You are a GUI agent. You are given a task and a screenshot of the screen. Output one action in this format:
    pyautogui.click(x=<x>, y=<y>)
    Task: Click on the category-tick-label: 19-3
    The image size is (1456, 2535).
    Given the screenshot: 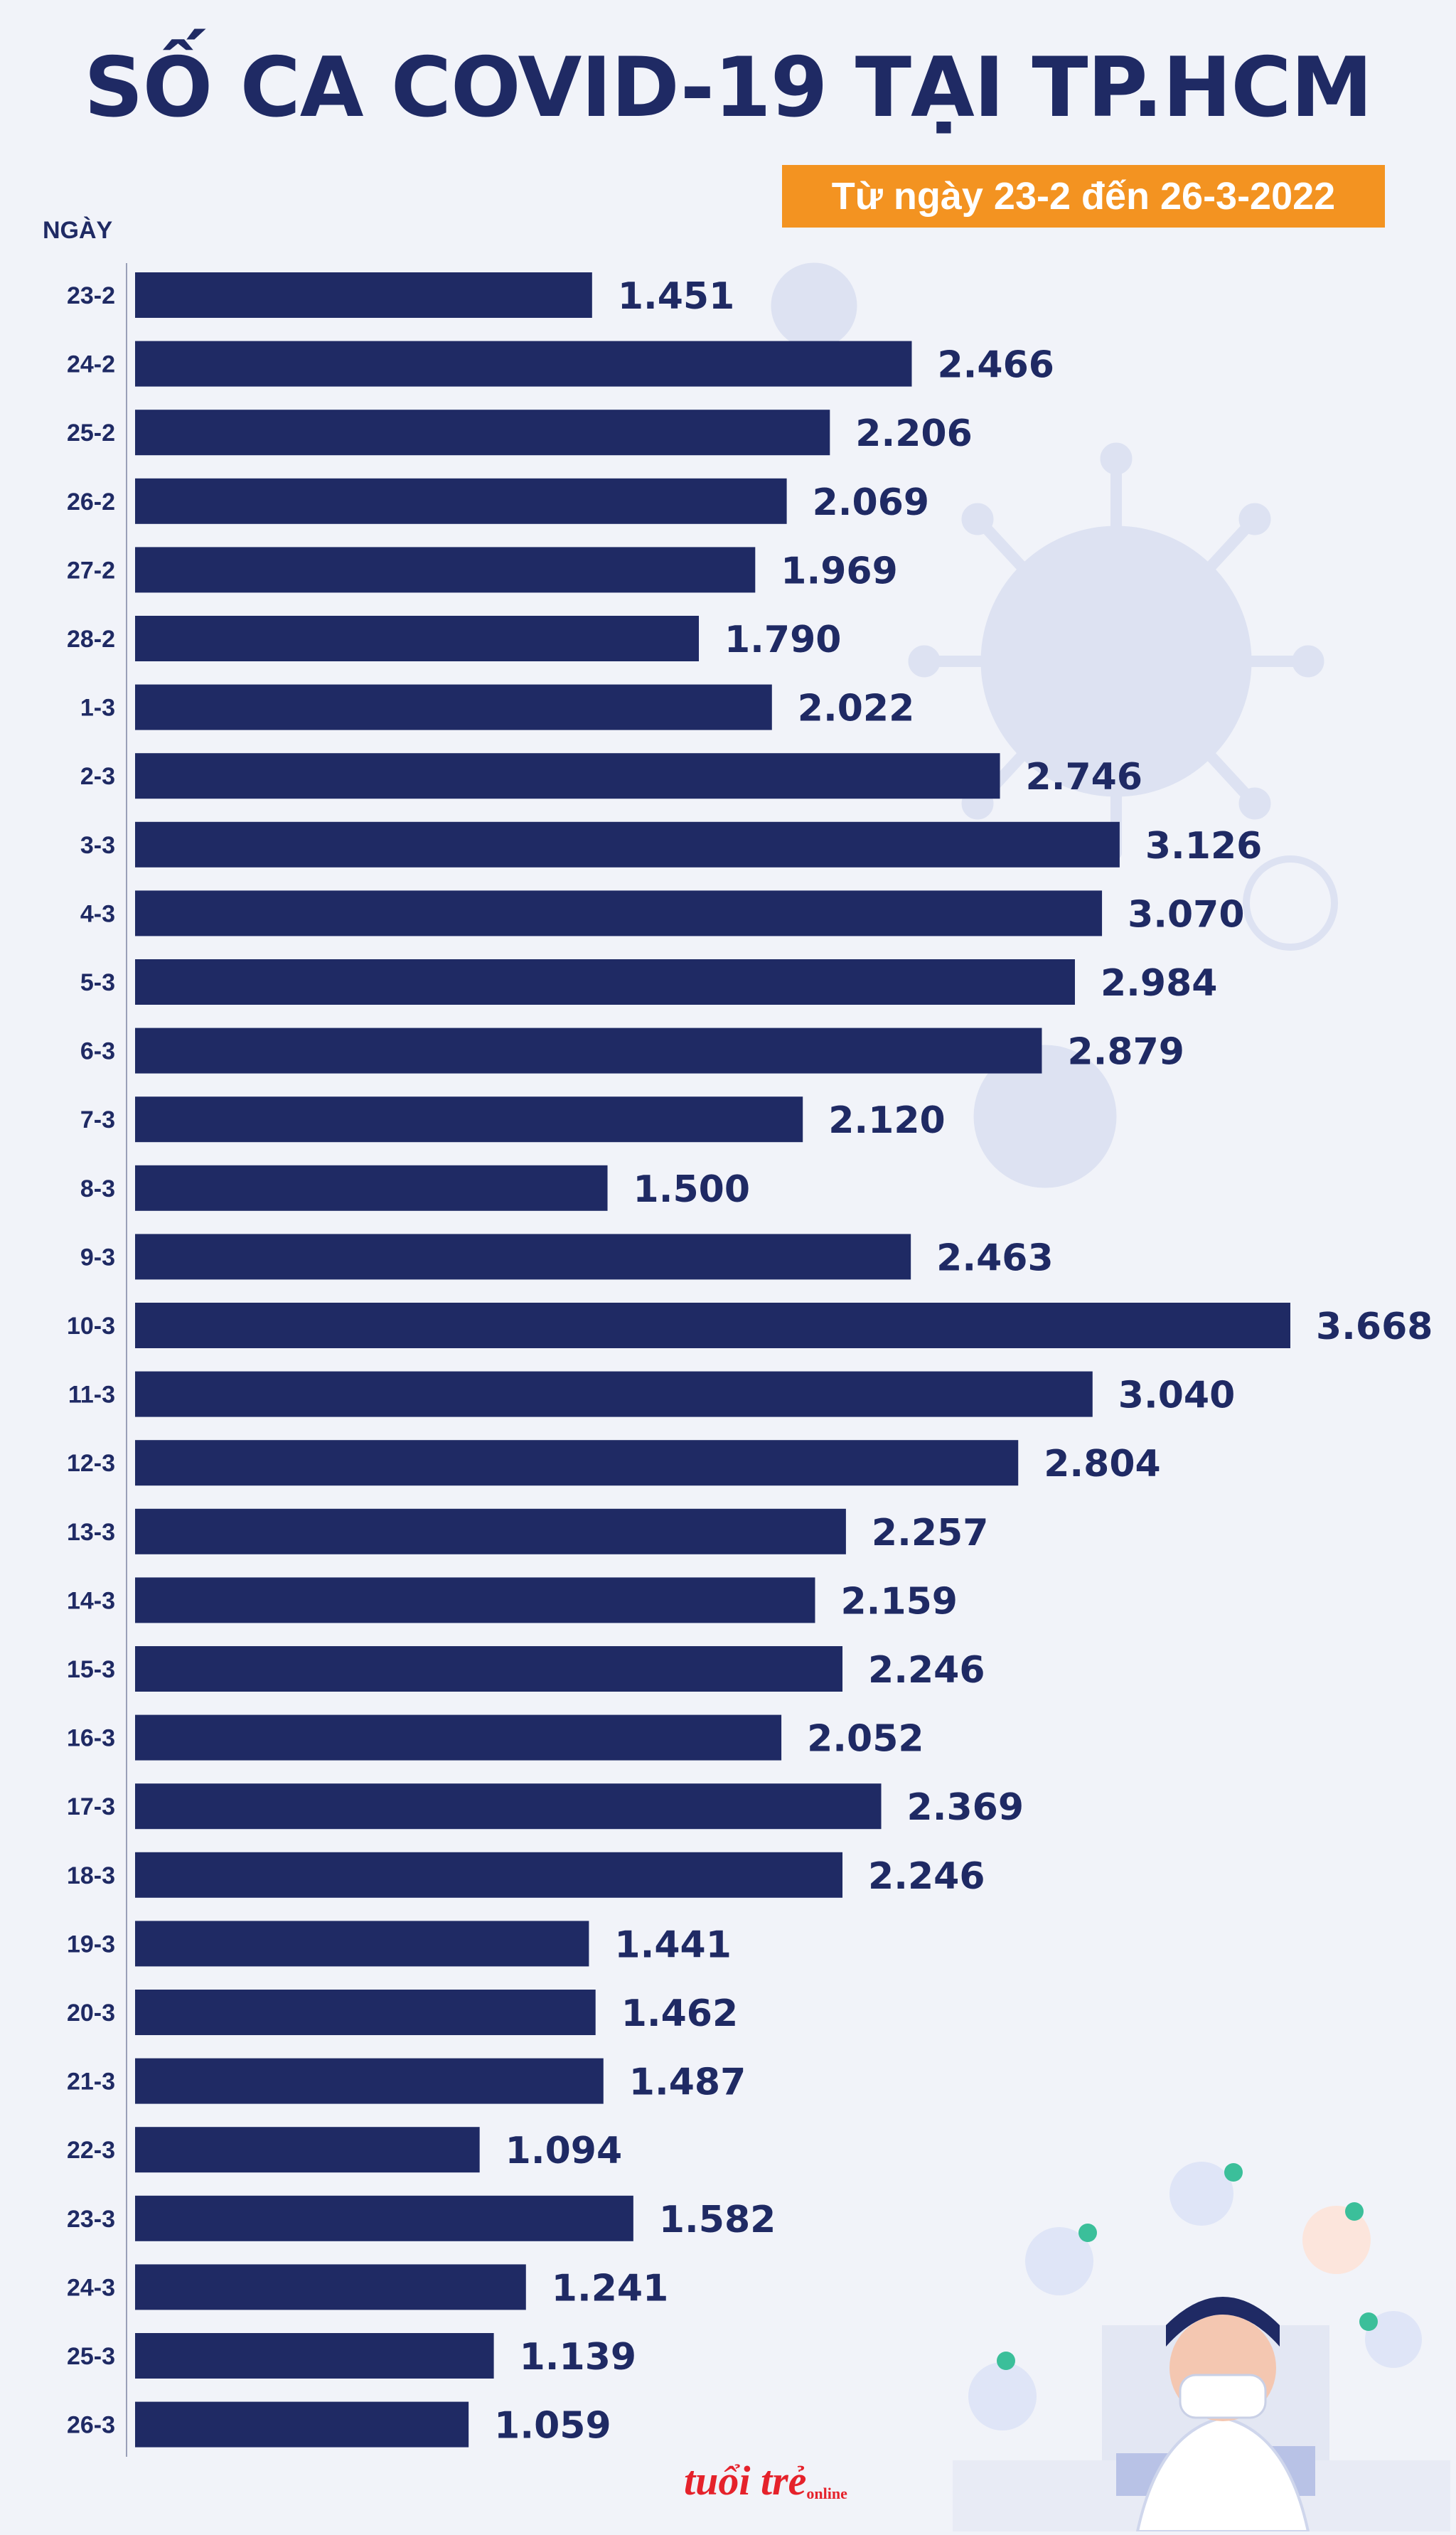 What is the action you would take?
    pyautogui.click(x=91, y=1944)
    